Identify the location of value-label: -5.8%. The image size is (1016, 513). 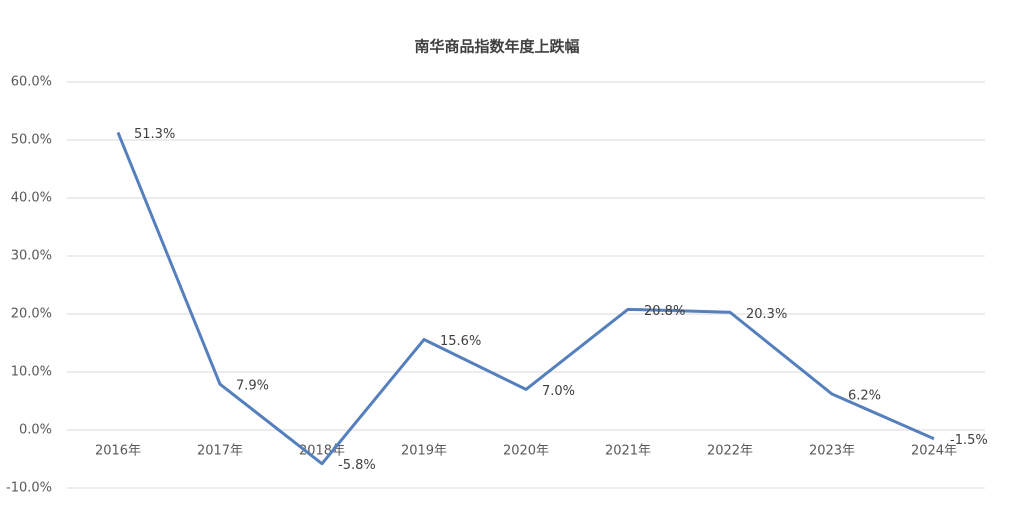
(357, 465).